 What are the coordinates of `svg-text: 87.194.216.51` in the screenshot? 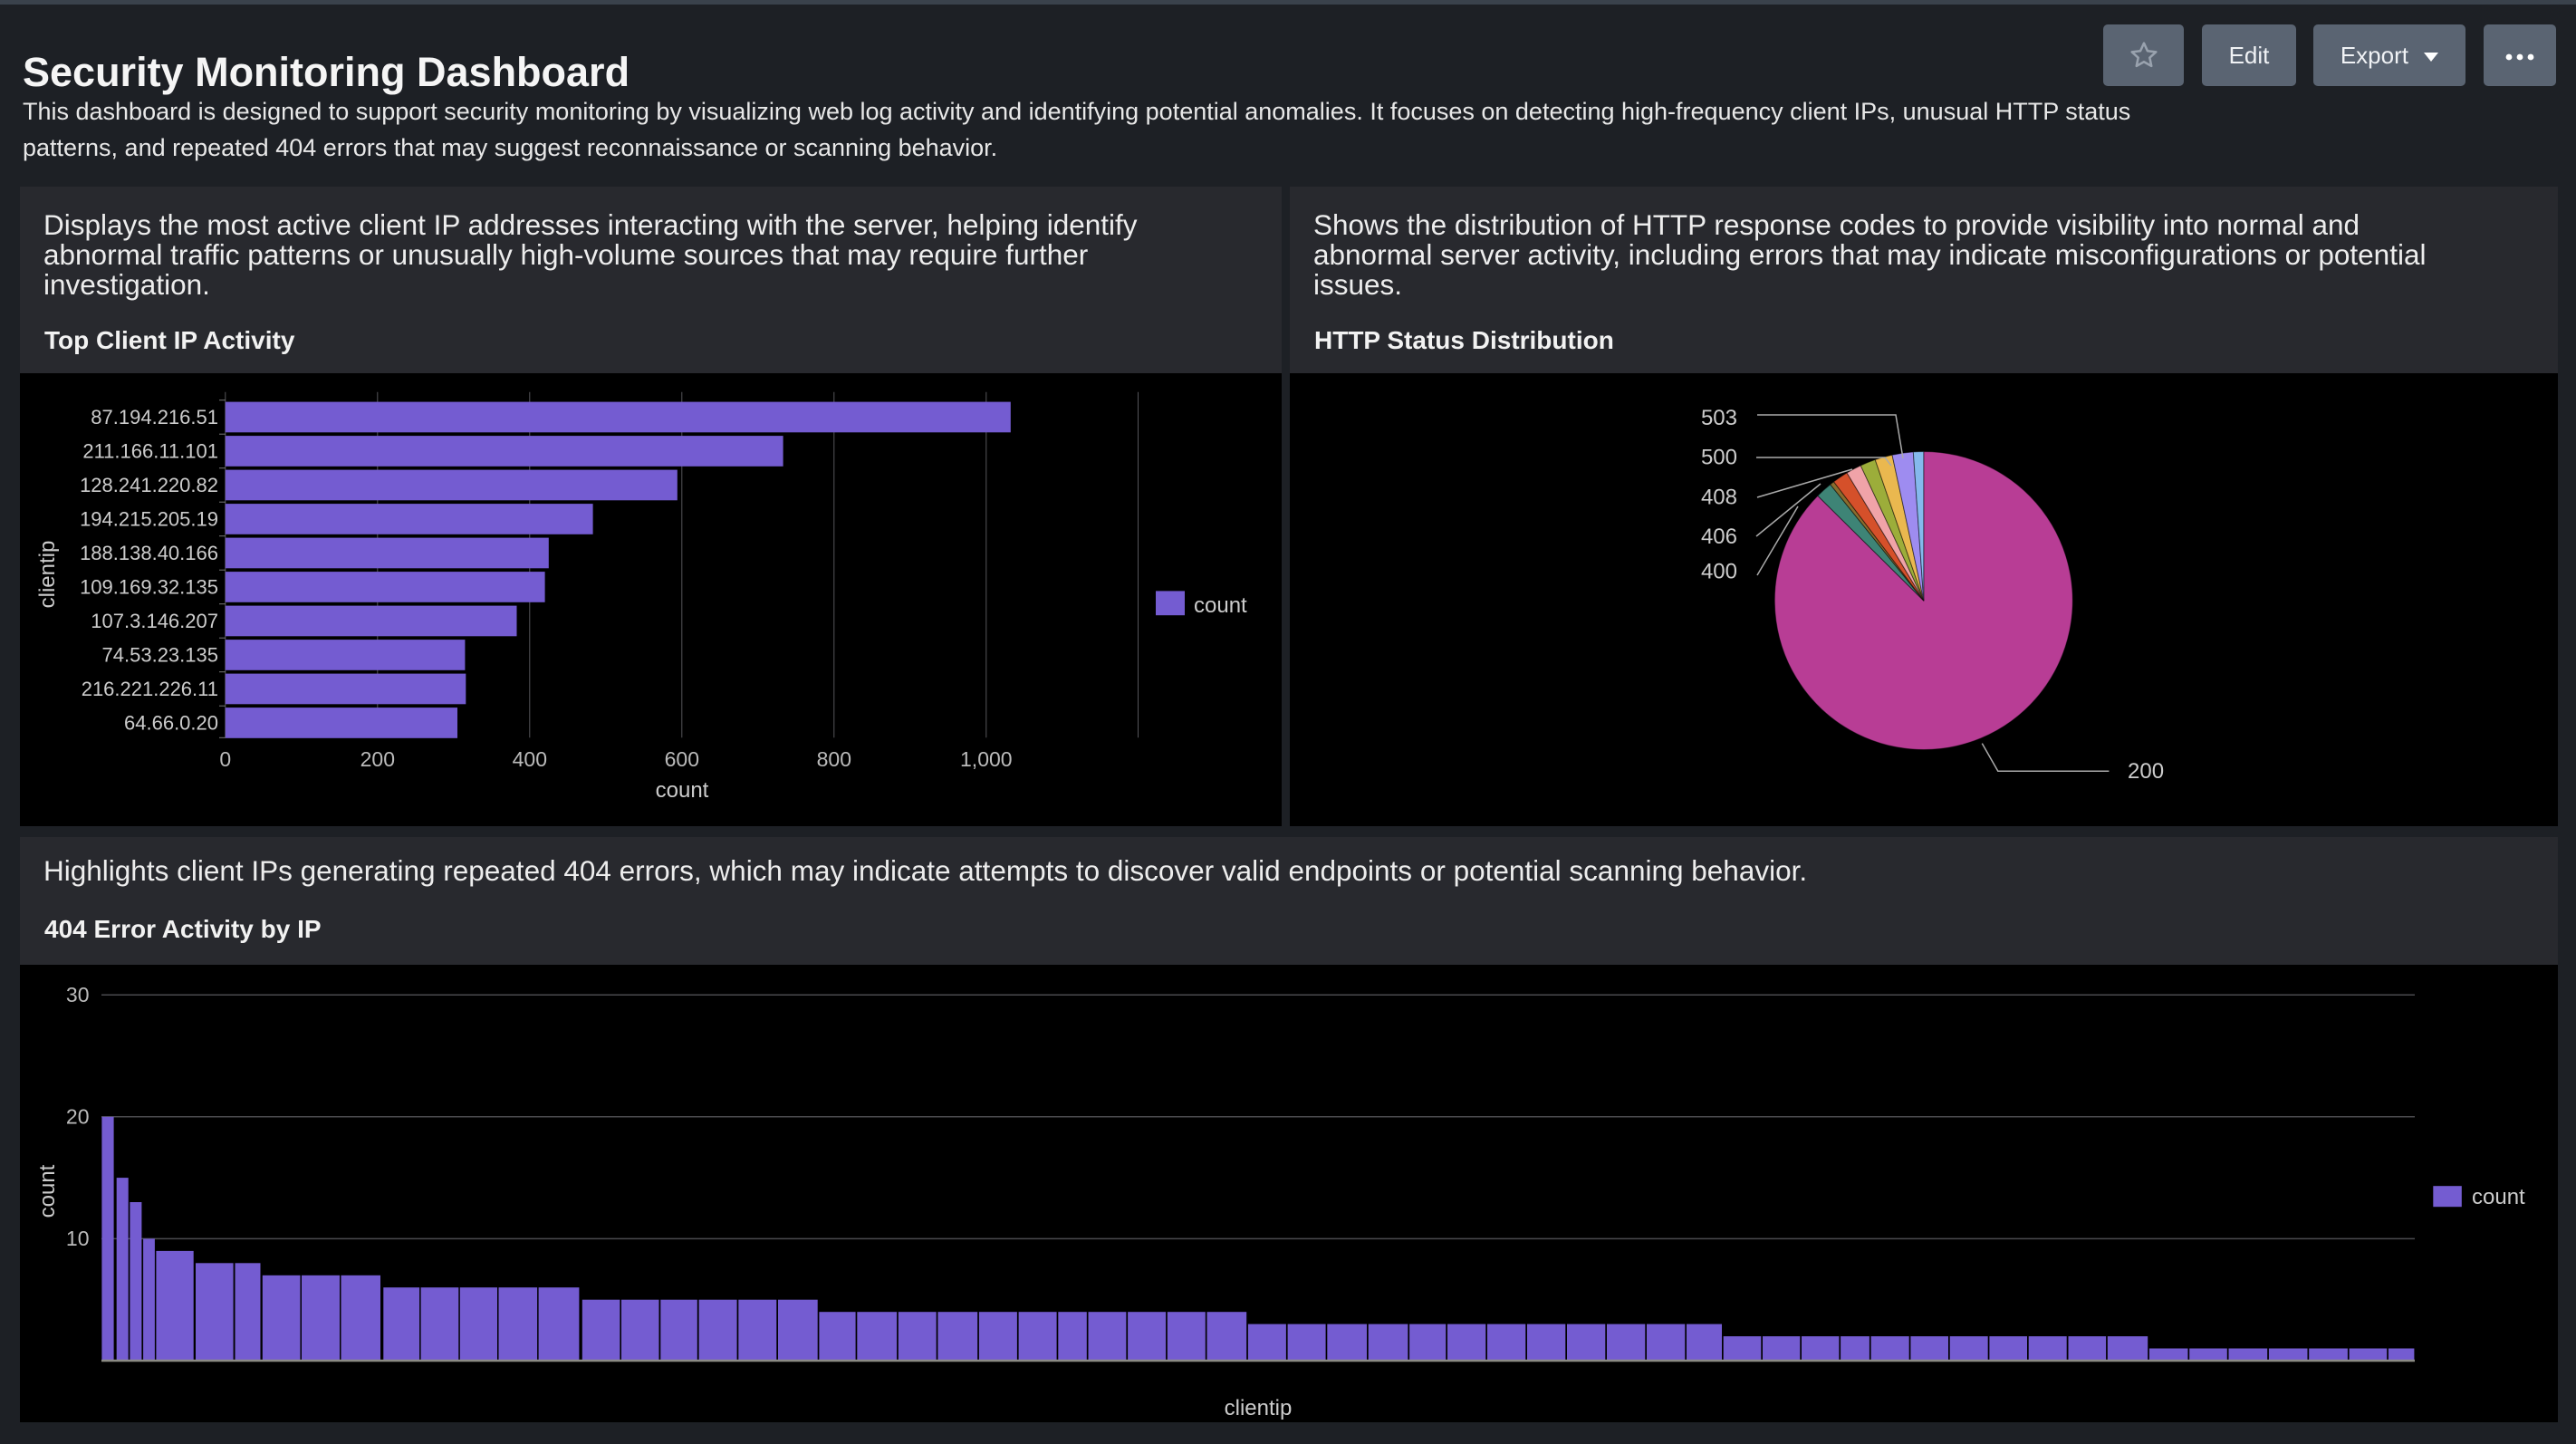 It's located at (154, 417).